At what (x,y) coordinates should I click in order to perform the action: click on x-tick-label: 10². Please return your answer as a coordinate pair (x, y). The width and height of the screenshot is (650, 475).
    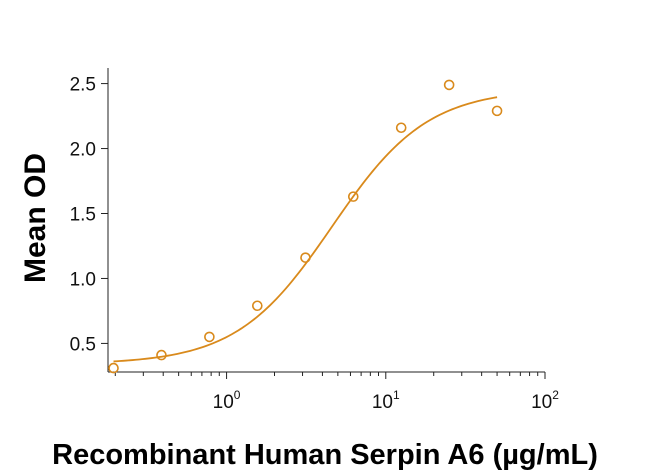
    Looking at the image, I should click on (545, 400).